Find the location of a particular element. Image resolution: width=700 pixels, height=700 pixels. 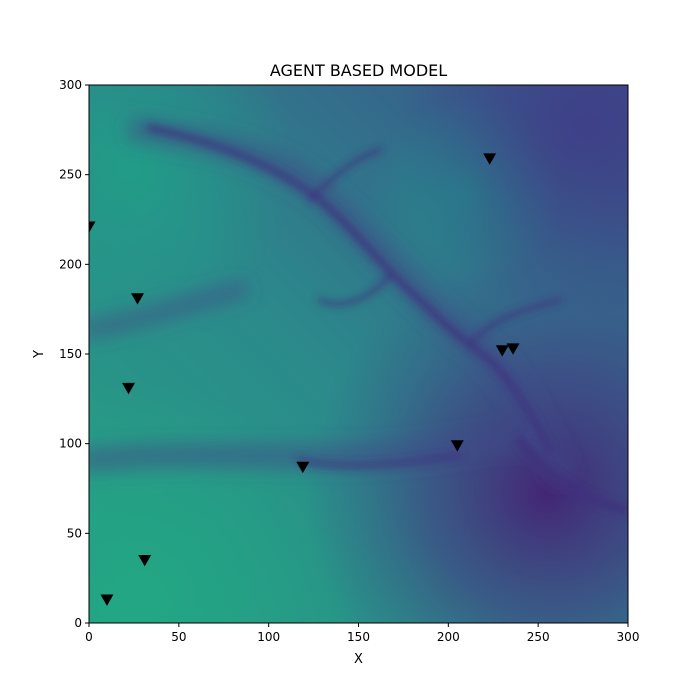

x-tick-label: 100 is located at coordinates (268, 637).